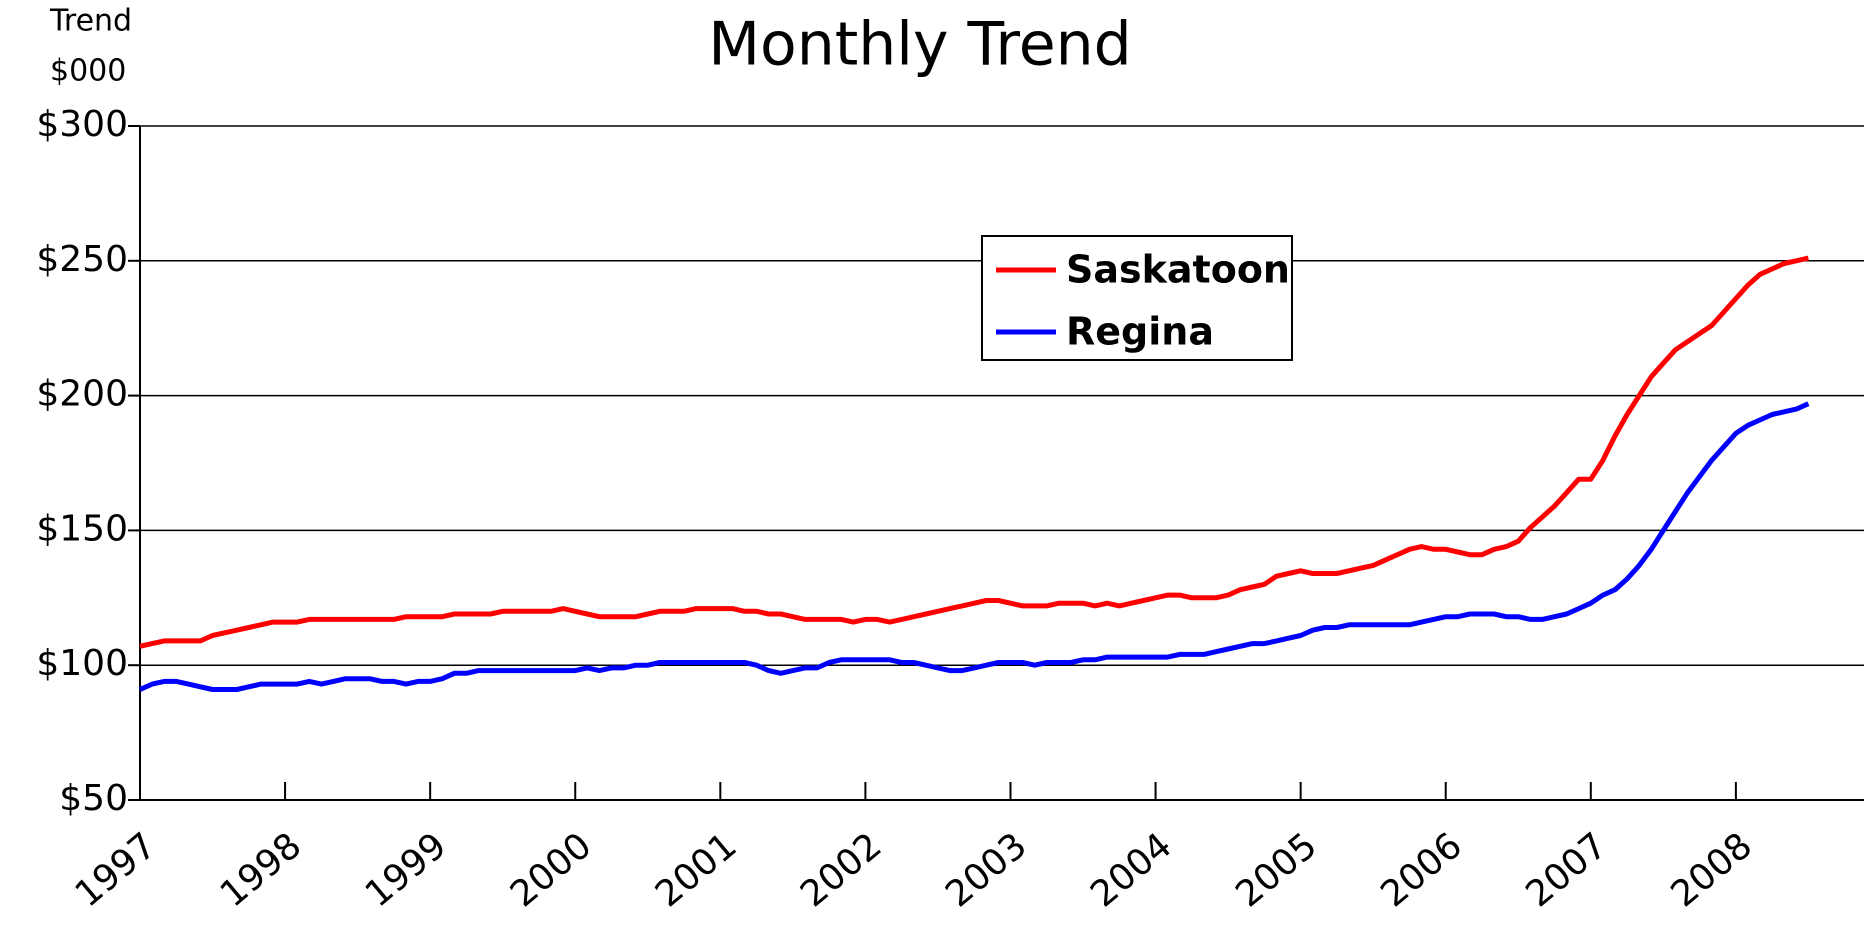 This screenshot has height=945, width=1866. Describe the element at coordinates (551, 870) in the screenshot. I see `x-tick-label: 2000` at that location.